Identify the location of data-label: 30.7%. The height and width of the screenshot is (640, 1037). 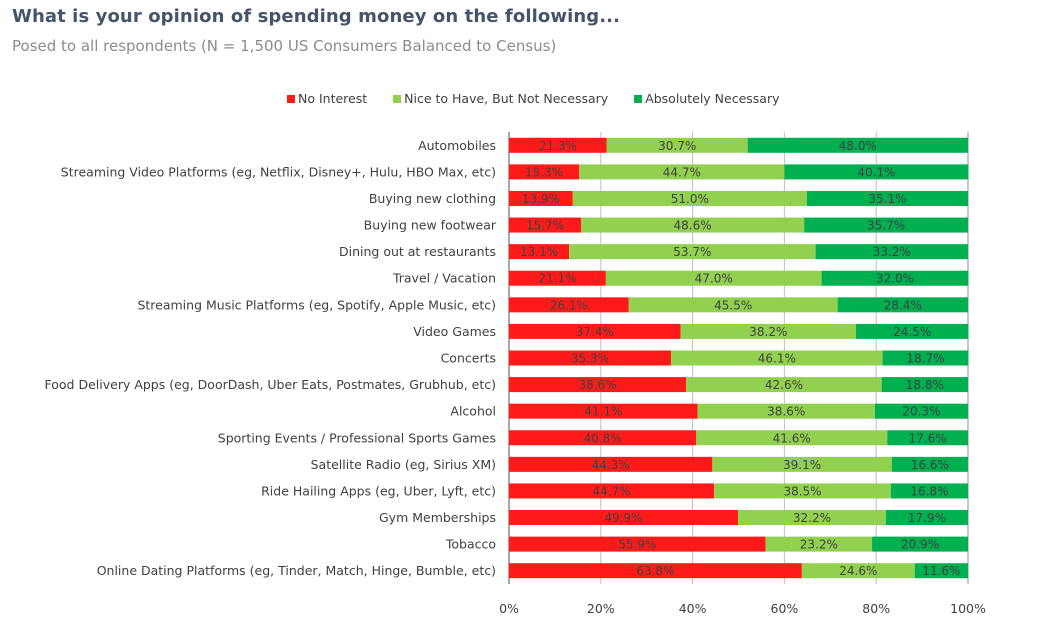
(677, 146).